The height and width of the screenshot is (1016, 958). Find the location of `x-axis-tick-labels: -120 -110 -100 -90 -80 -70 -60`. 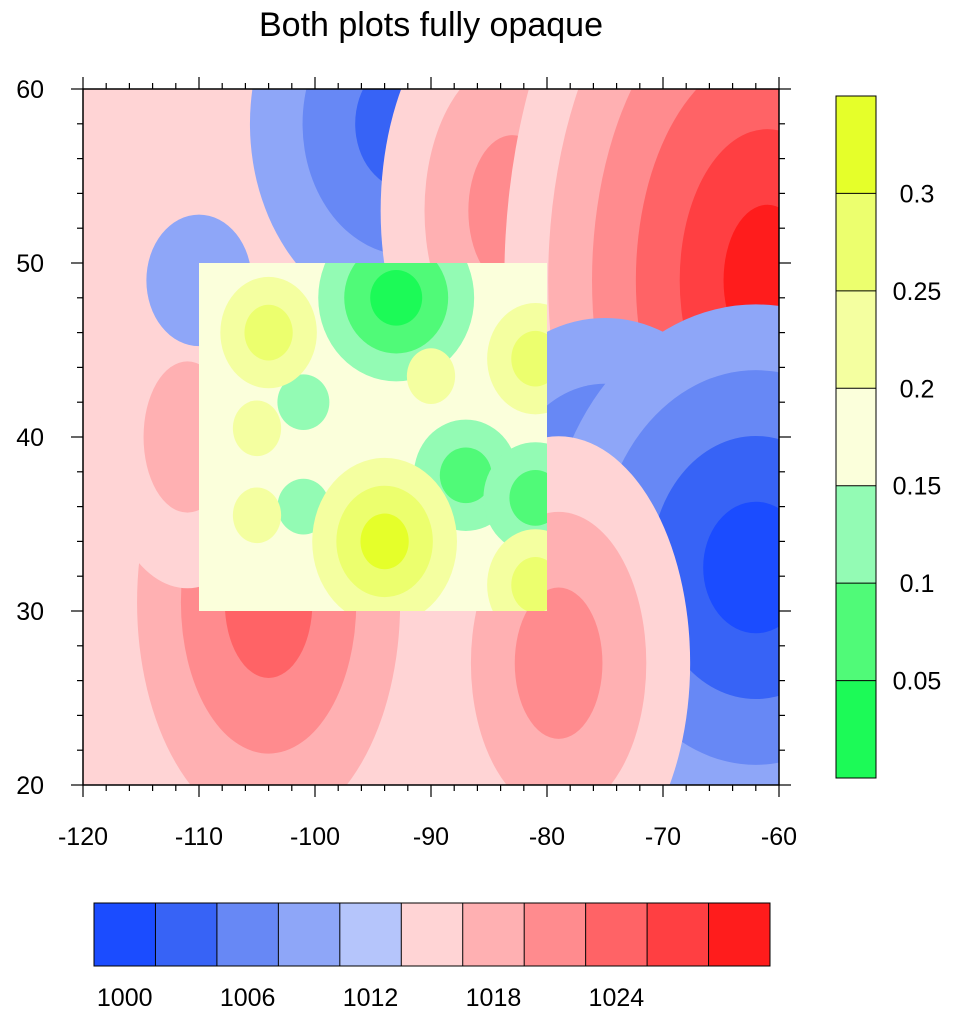

x-axis-tick-labels: -120 -110 -100 -90 -80 -70 -60 is located at coordinates (427, 837).